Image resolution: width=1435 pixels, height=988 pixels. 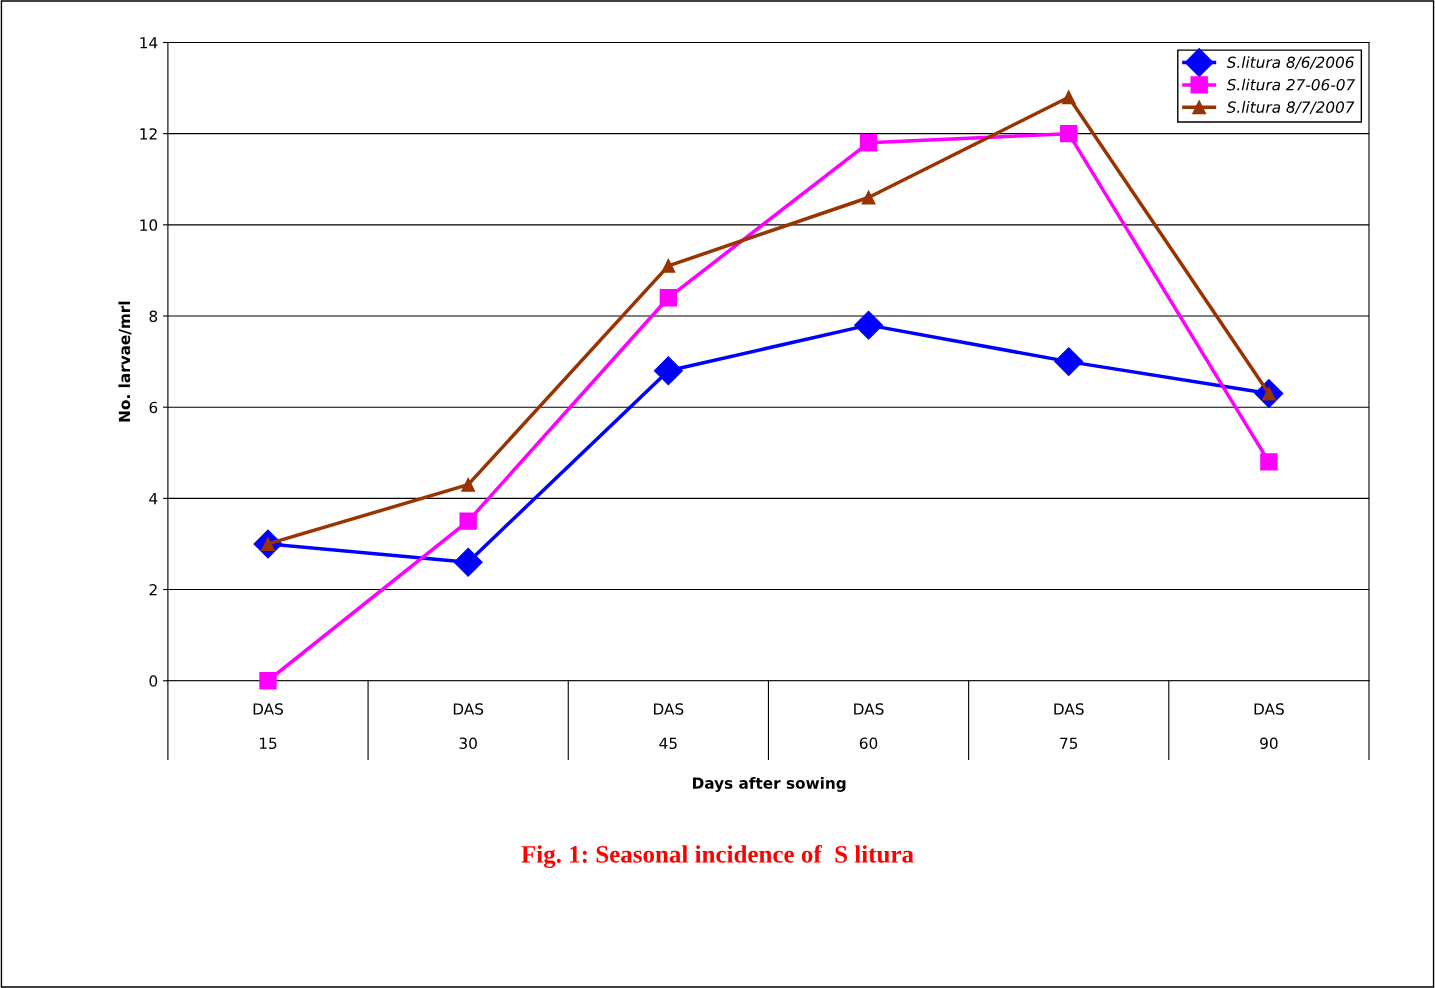 What do you see at coordinates (153, 407) in the screenshot?
I see `y-tick-label: 6` at bounding box center [153, 407].